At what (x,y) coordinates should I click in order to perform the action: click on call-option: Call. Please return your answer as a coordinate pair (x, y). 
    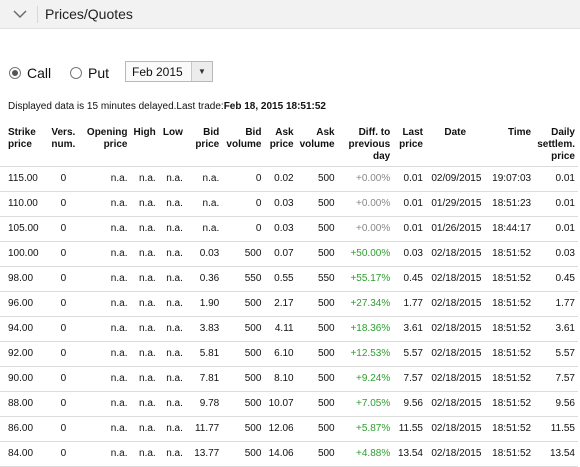
    Looking at the image, I should click on (30, 73).